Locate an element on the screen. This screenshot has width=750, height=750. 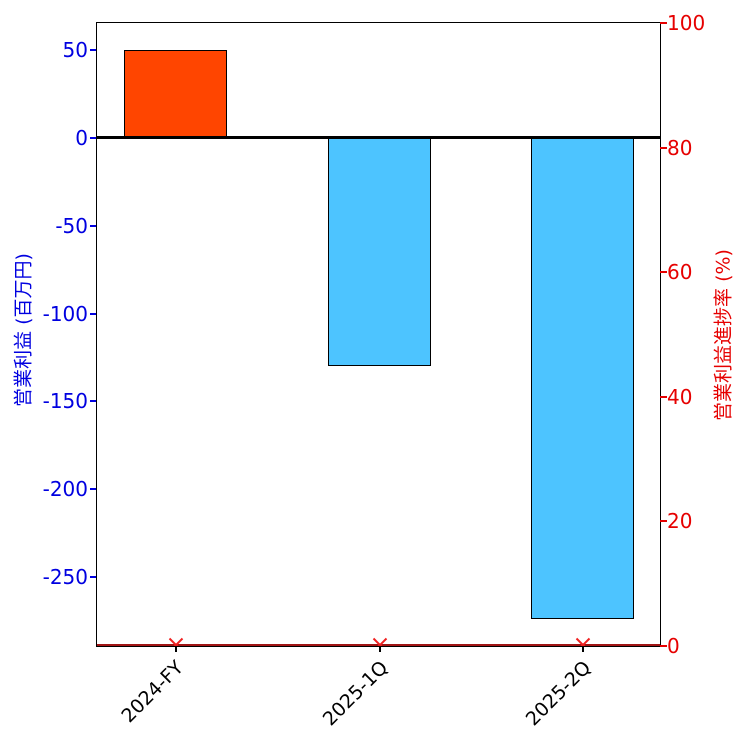
left-tick-label-0: 0 is located at coordinates (81, 138).